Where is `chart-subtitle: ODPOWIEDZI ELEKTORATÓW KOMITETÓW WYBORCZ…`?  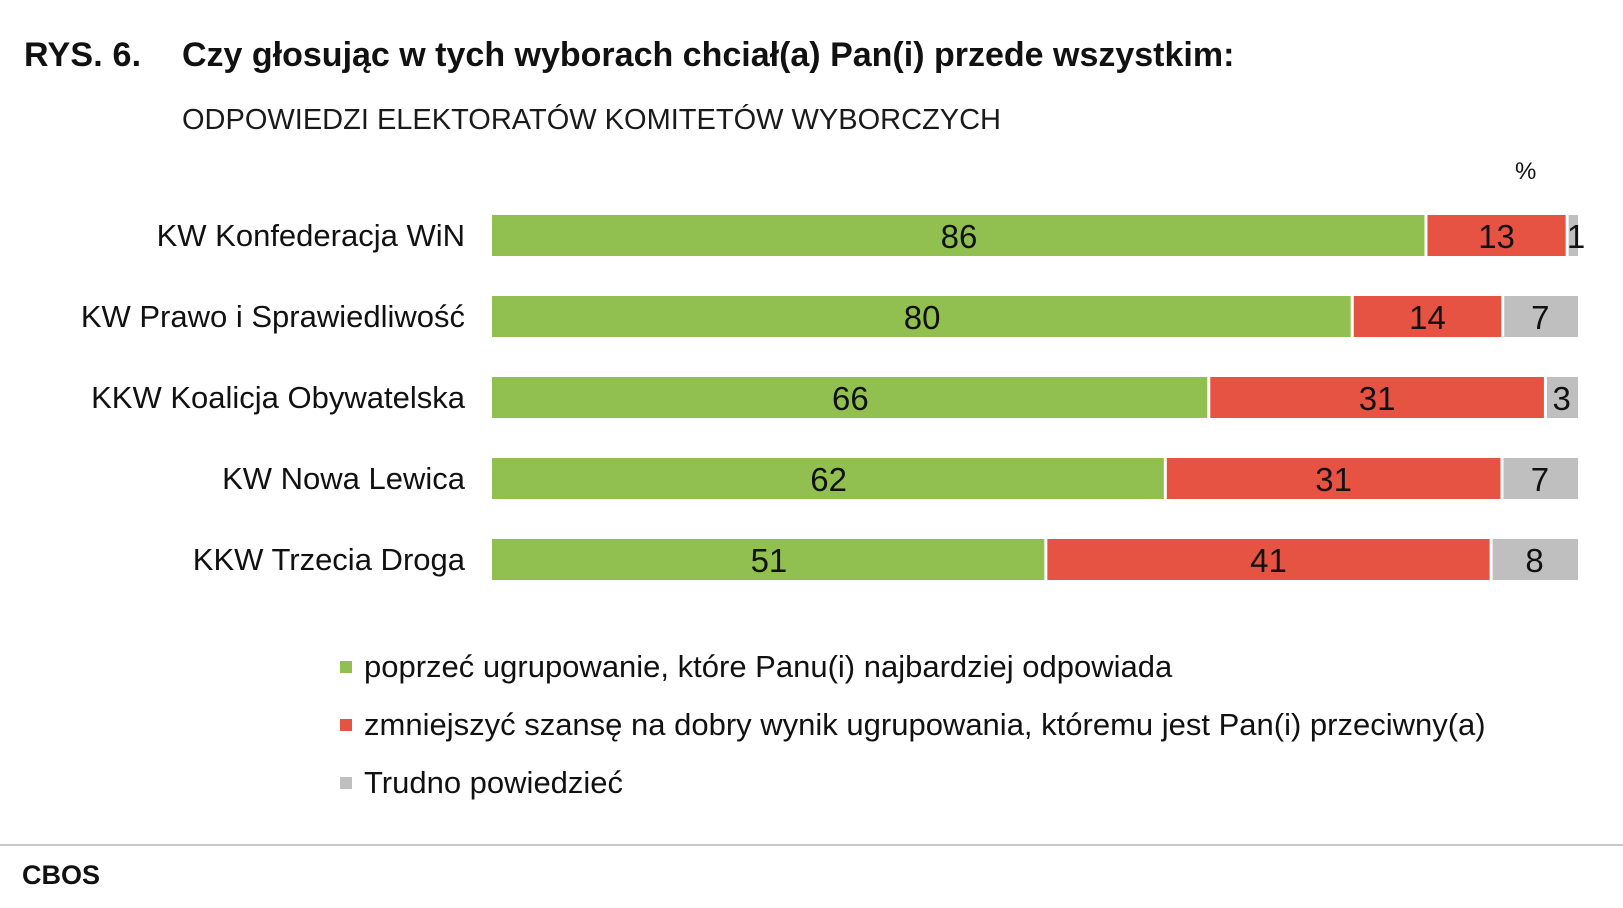 chart-subtitle: ODPOWIEDZI ELEKTORATÓW KOMITETÓW WYBORCZ… is located at coordinates (591, 120).